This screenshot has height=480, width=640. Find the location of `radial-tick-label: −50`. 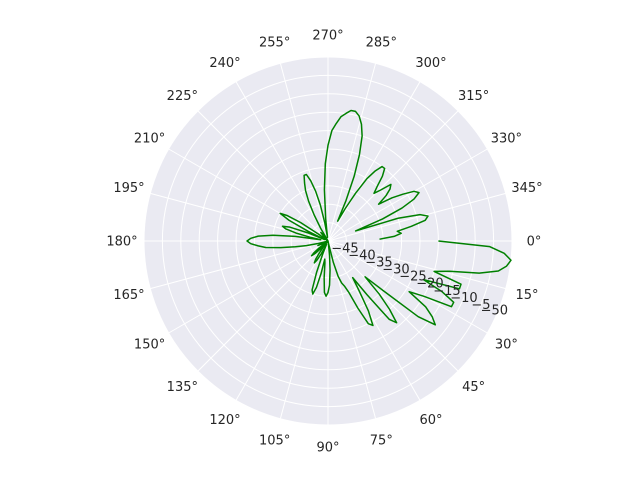

radial-tick-label: −50 is located at coordinates (494, 310).